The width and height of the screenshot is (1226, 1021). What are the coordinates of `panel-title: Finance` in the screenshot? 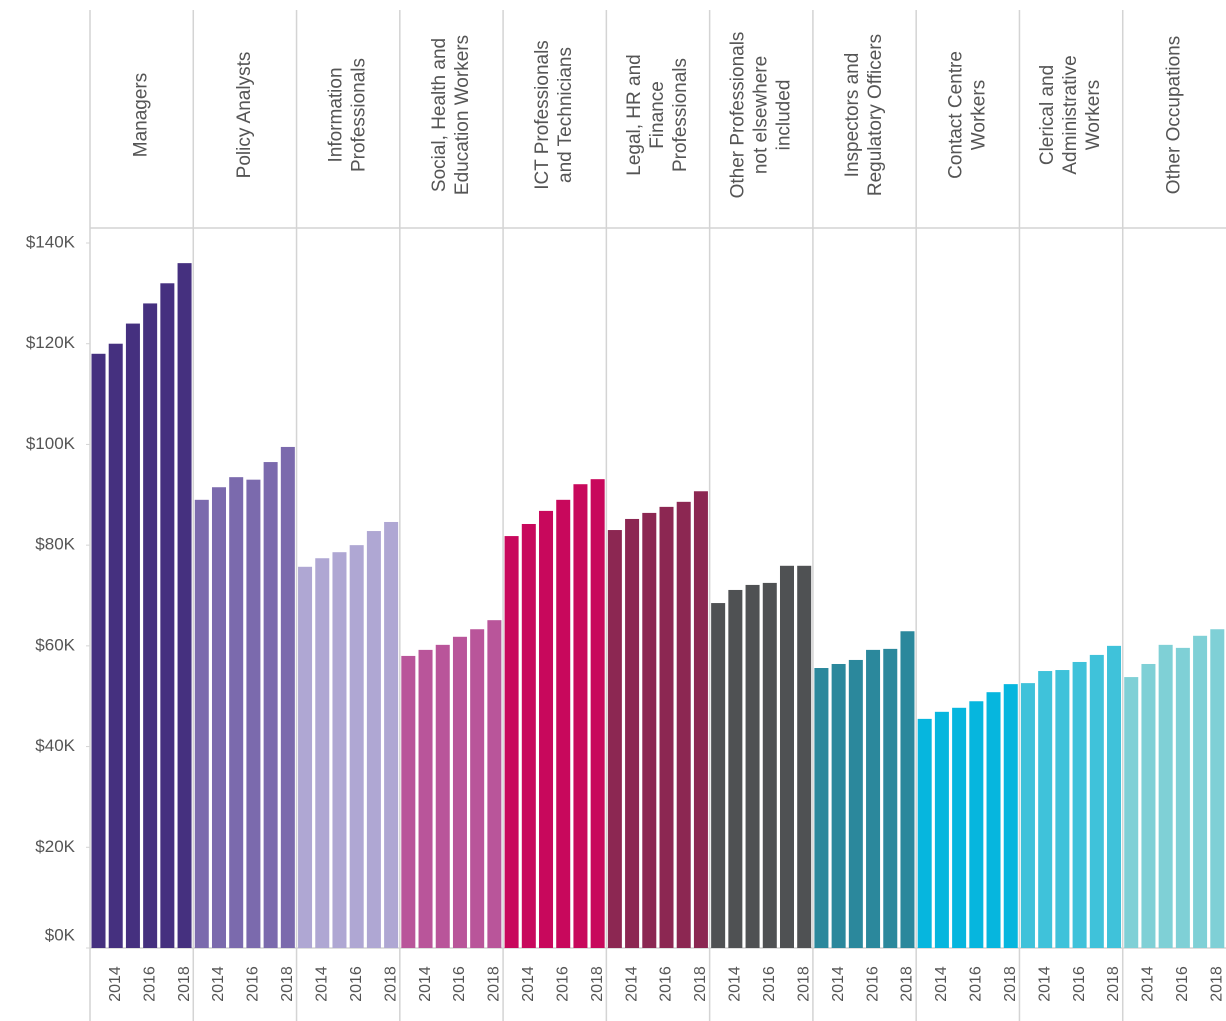 It's located at (657, 115).